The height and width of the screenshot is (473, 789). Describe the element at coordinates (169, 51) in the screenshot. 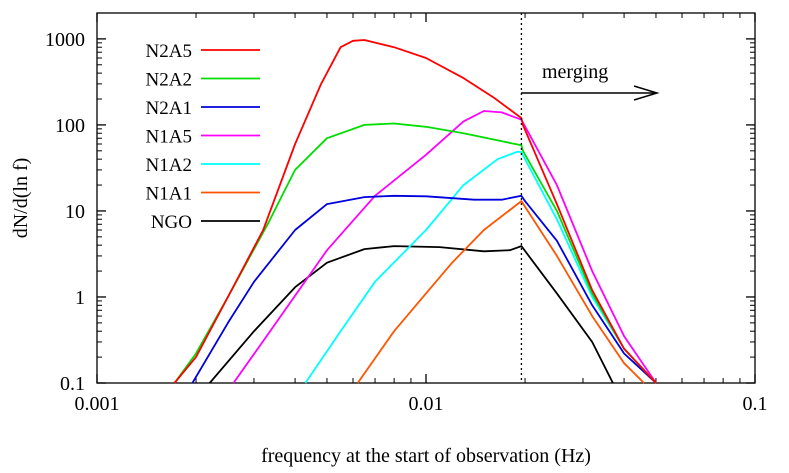

I see `legend-label: N2A5` at that location.